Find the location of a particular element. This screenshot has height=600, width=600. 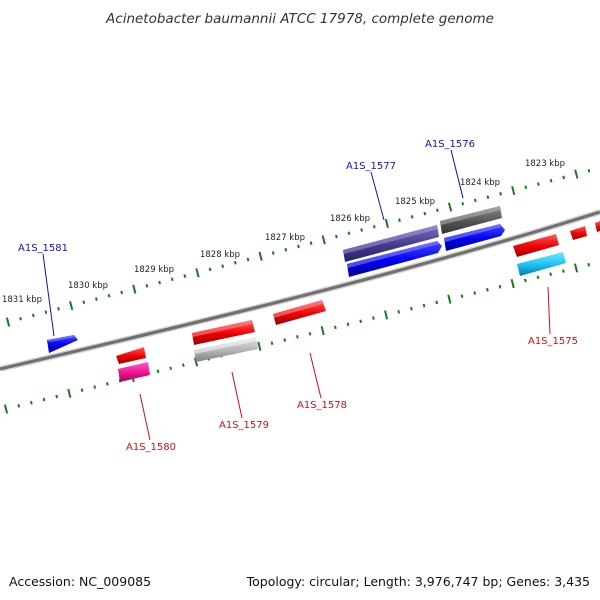

gene-a1s-1580-lower is located at coordinates (134, 372).